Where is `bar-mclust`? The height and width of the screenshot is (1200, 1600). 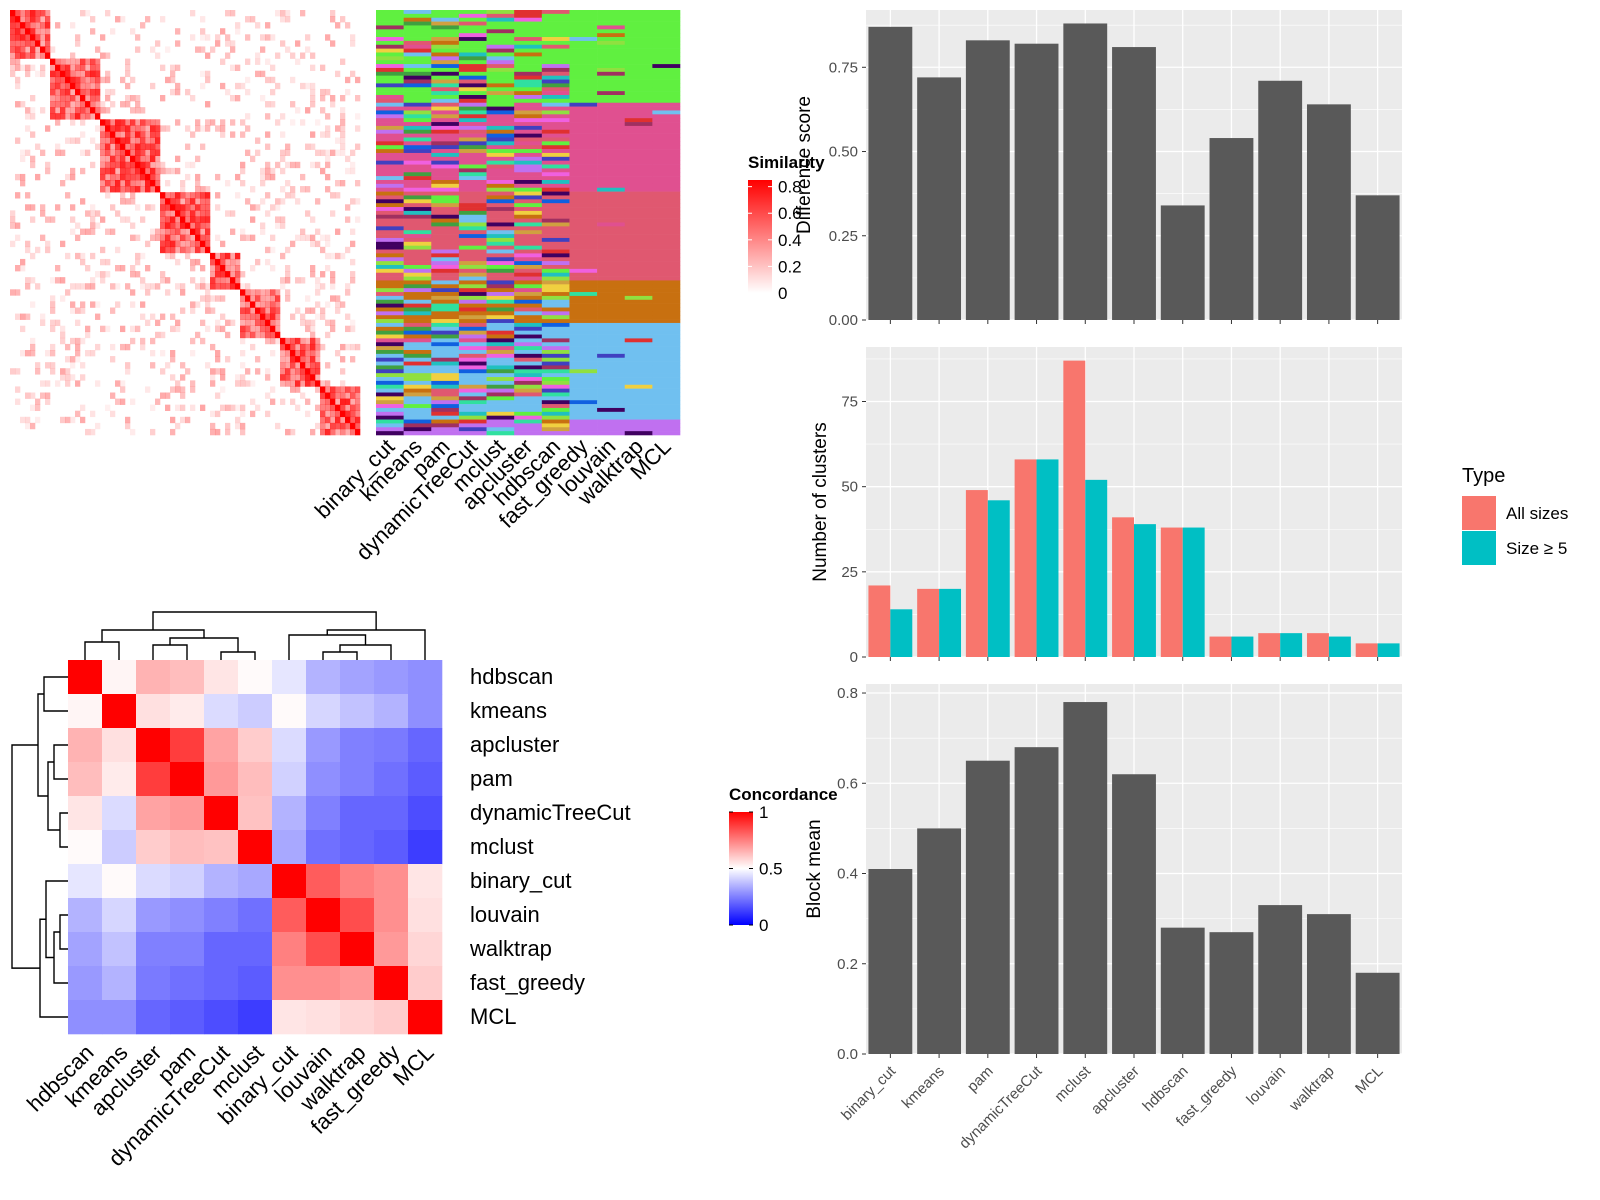
bar-mclust is located at coordinates (1085, 878).